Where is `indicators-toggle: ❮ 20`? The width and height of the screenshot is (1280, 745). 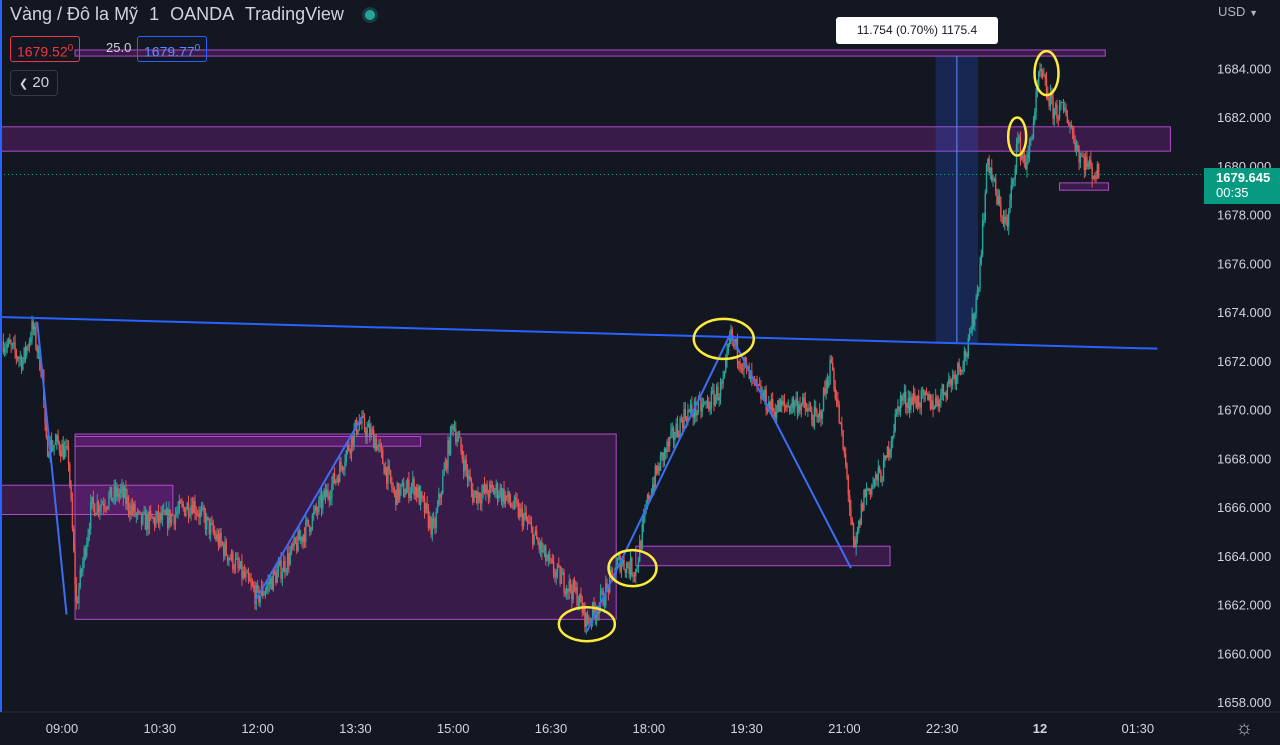 indicators-toggle: ❮ 20 is located at coordinates (34, 83).